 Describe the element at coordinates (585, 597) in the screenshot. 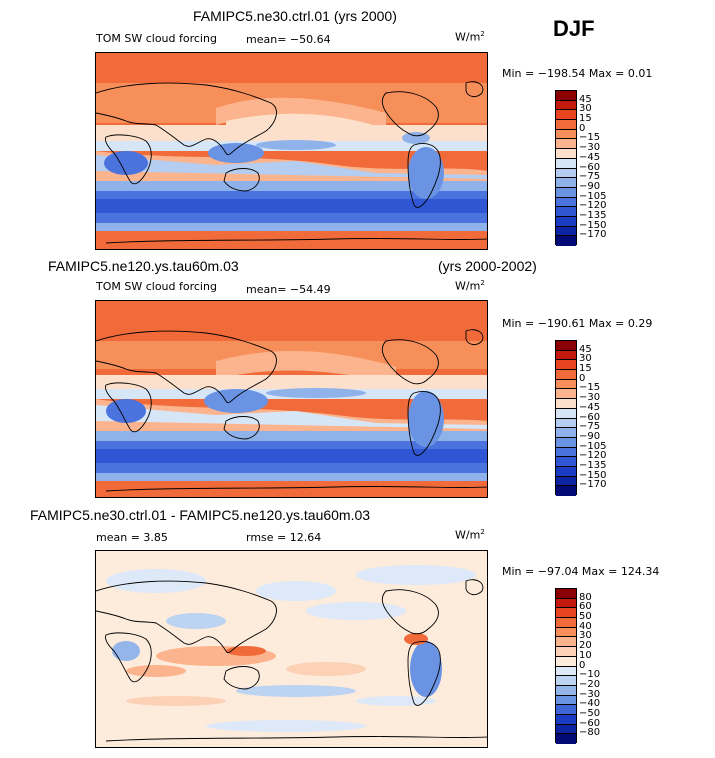

I see `colorbar-label: 80` at that location.